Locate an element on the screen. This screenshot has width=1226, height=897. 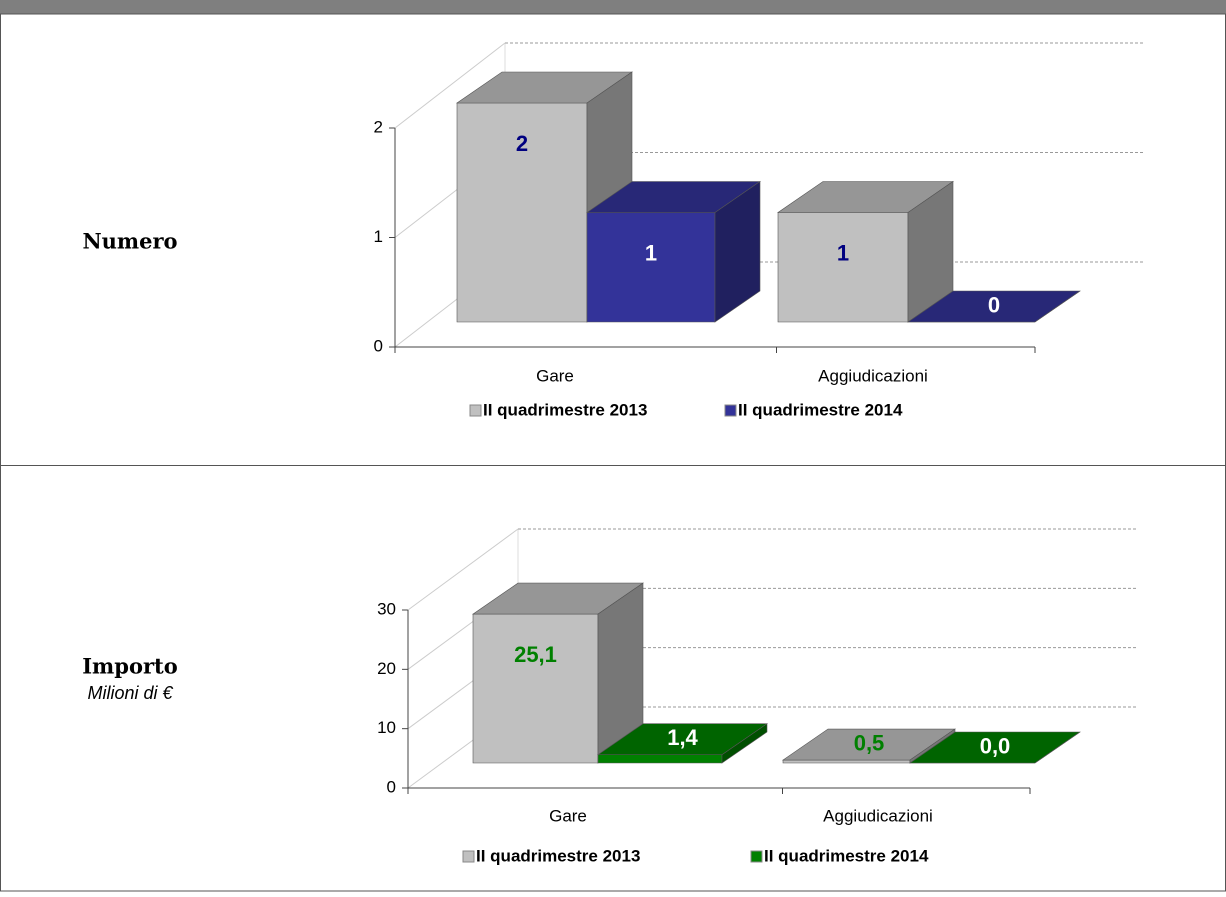
row-label: Numero is located at coordinates (129, 241).